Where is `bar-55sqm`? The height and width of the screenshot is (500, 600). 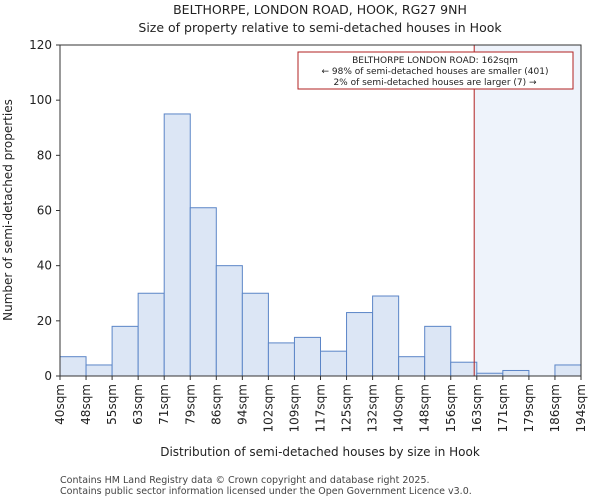
bar-55sqm is located at coordinates (125, 351).